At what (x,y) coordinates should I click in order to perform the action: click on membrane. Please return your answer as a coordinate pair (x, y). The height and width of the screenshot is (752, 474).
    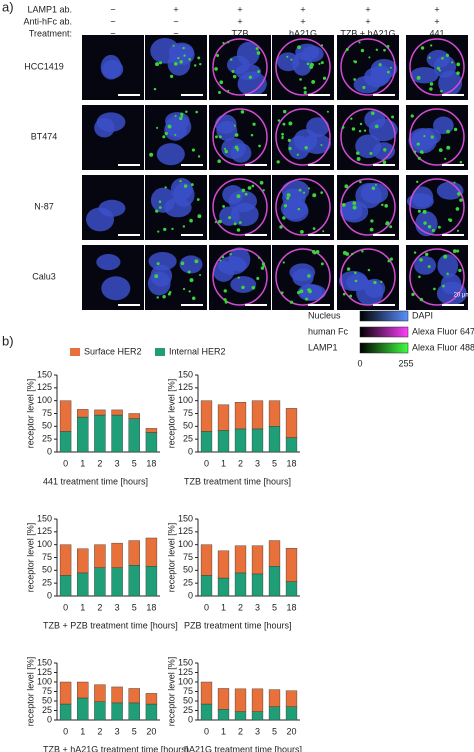
    Looking at the image, I should click on (240, 207).